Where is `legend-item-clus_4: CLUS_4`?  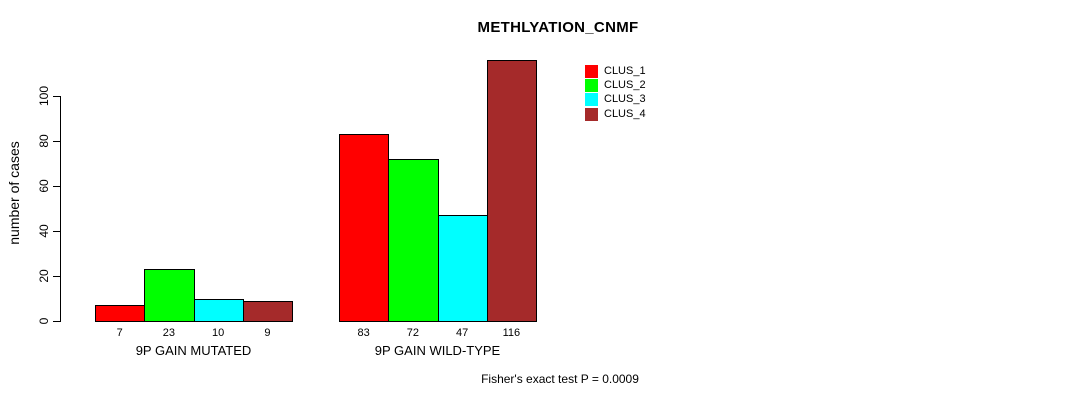
legend-item-clus_4: CLUS_4 is located at coordinates (615, 114).